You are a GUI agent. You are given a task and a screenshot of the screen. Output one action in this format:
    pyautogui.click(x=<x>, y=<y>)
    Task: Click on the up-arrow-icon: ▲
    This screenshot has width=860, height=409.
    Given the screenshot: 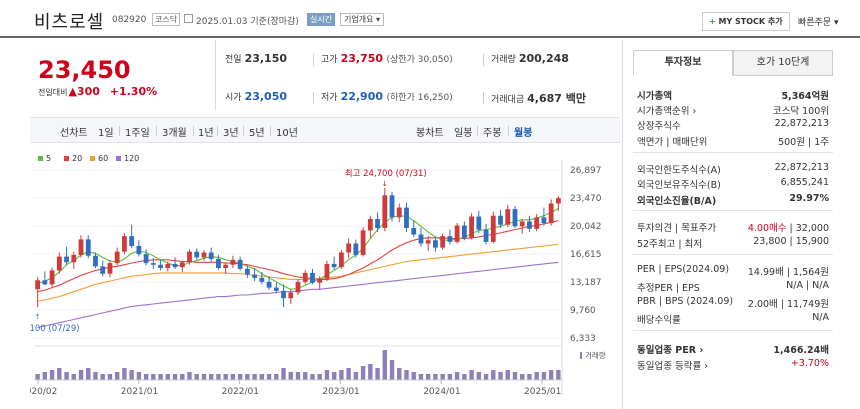 What is the action you would take?
    pyautogui.click(x=72, y=91)
    